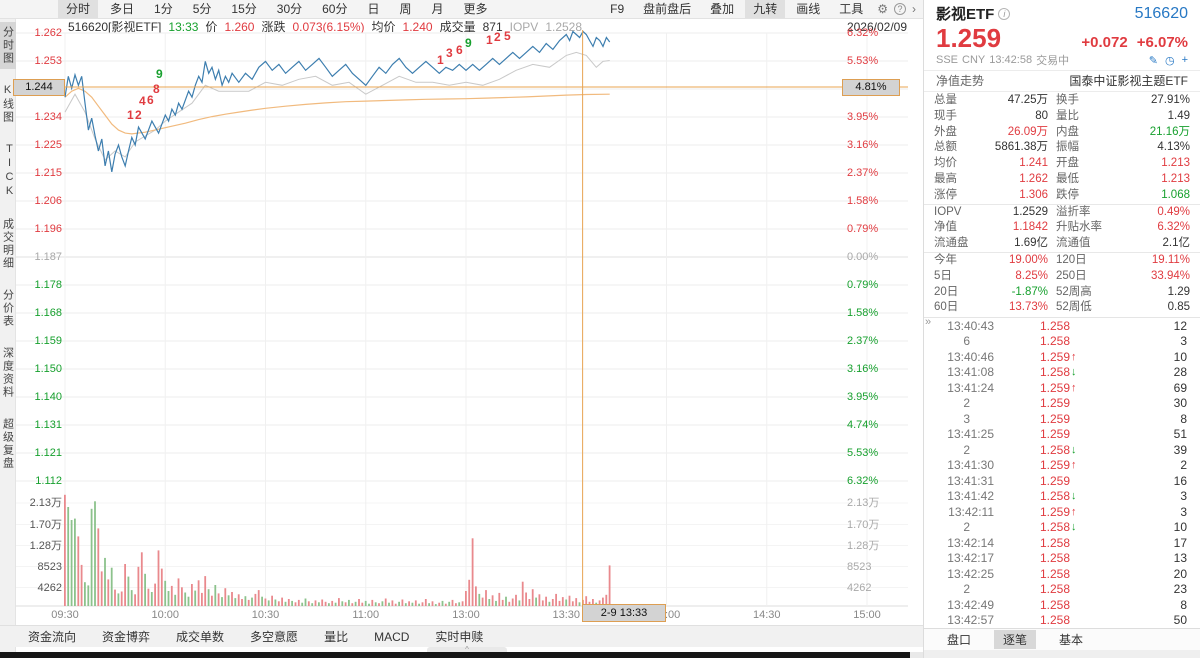 The height and width of the screenshot is (658, 1200). I want to click on quote-panel-tabs: 盘口 逐笔 基本, so click(1062, 639).